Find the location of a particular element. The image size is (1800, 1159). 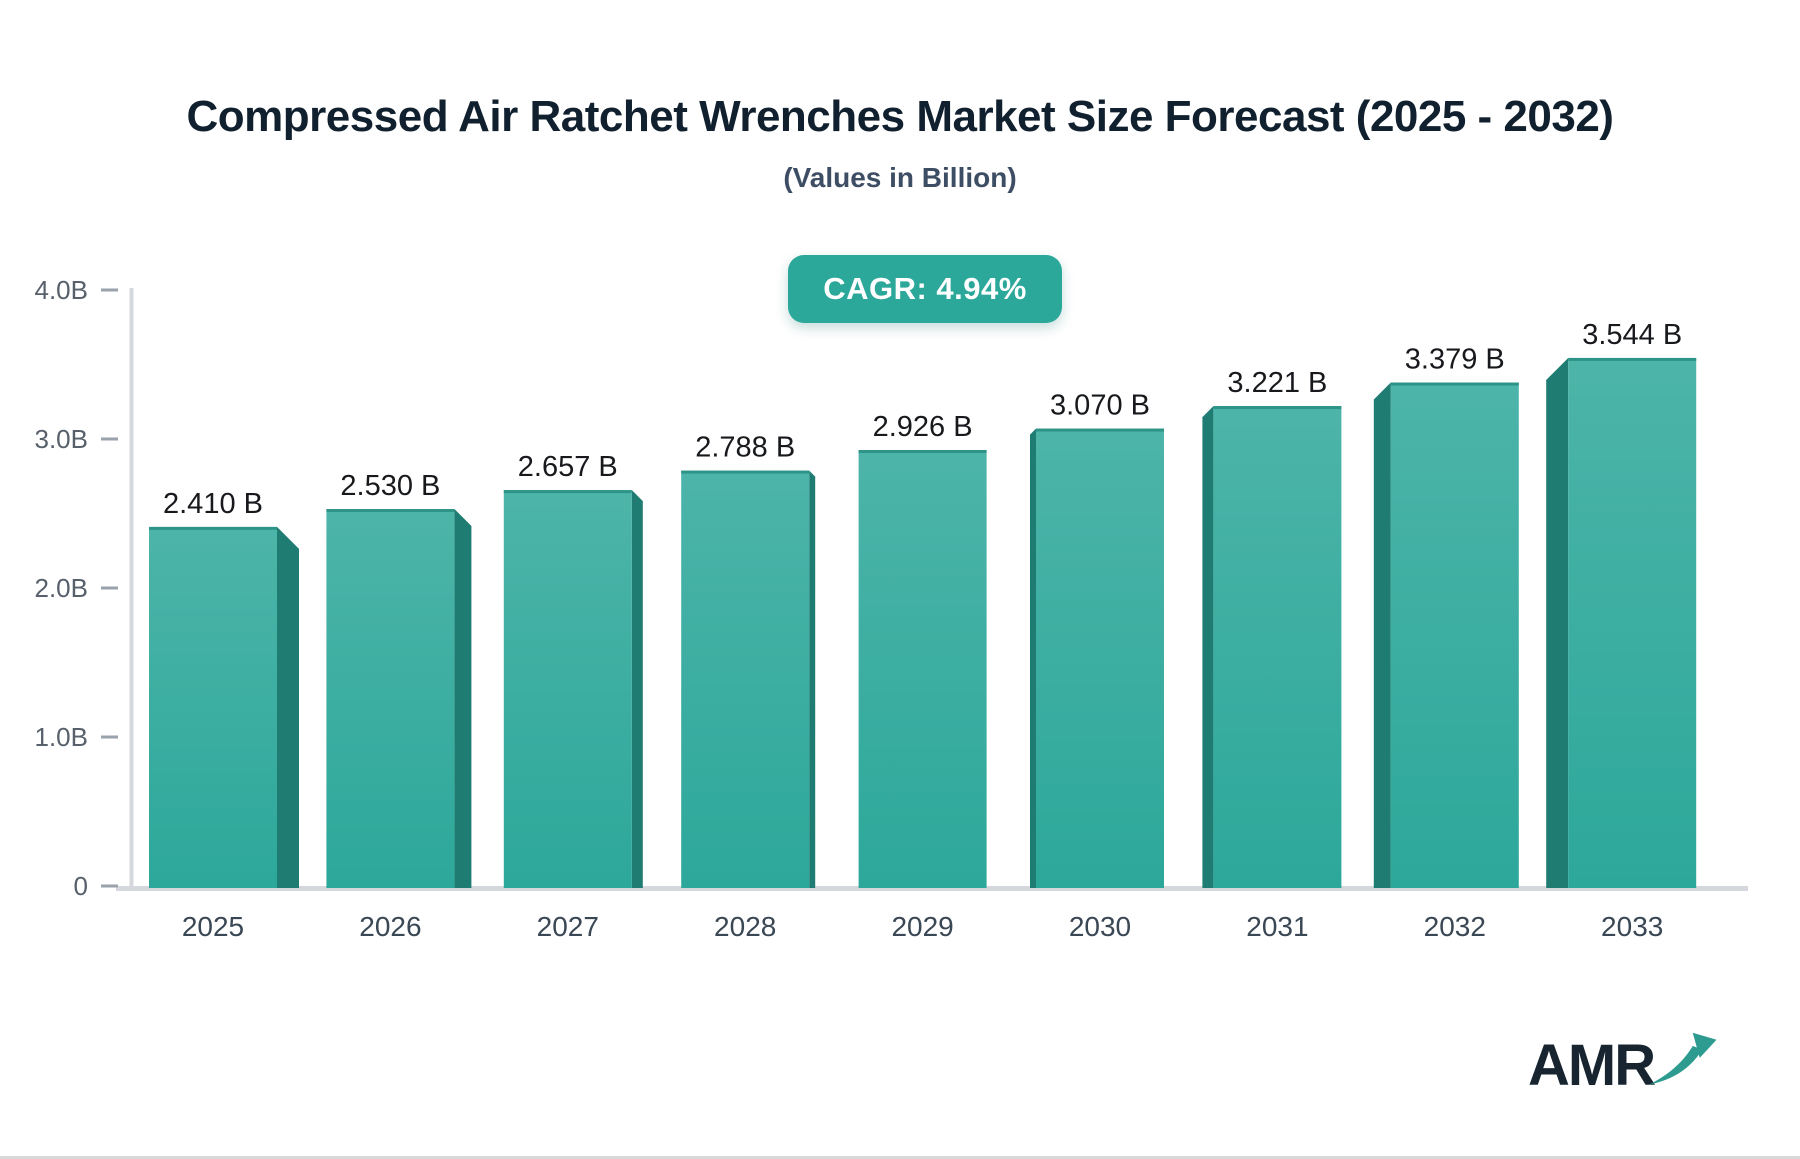

x-axis-category-label: 2029 is located at coordinates (922, 926).